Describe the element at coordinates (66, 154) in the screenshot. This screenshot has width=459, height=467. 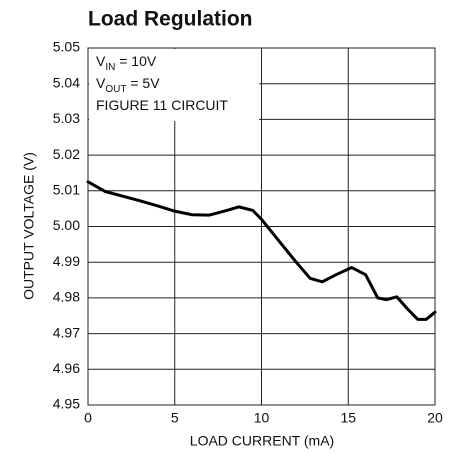
I see `y-tick-label: 5.02` at that location.